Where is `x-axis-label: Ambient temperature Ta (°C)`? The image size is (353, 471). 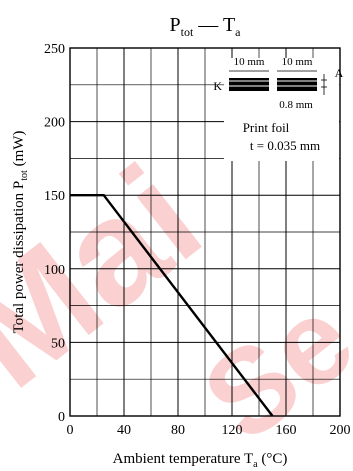
x-axis-label: Ambient temperature Ta (°C) is located at coordinates (200, 460).